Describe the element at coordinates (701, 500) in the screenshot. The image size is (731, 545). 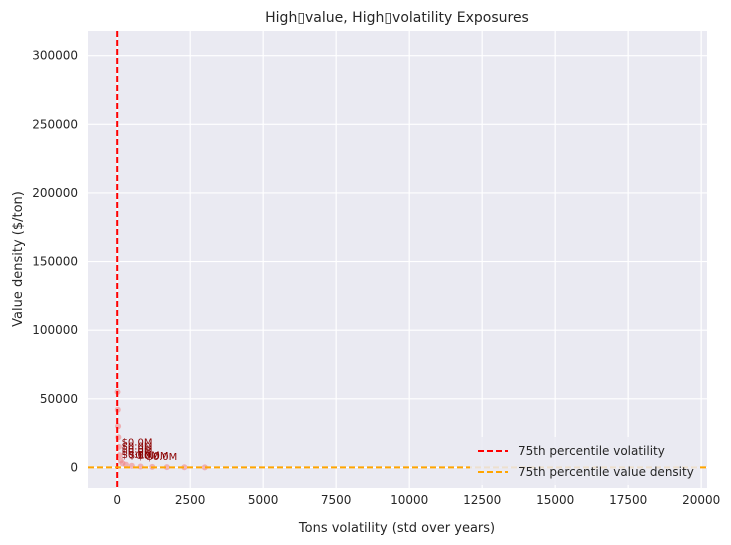
I see `x-tick-label: 20000` at that location.